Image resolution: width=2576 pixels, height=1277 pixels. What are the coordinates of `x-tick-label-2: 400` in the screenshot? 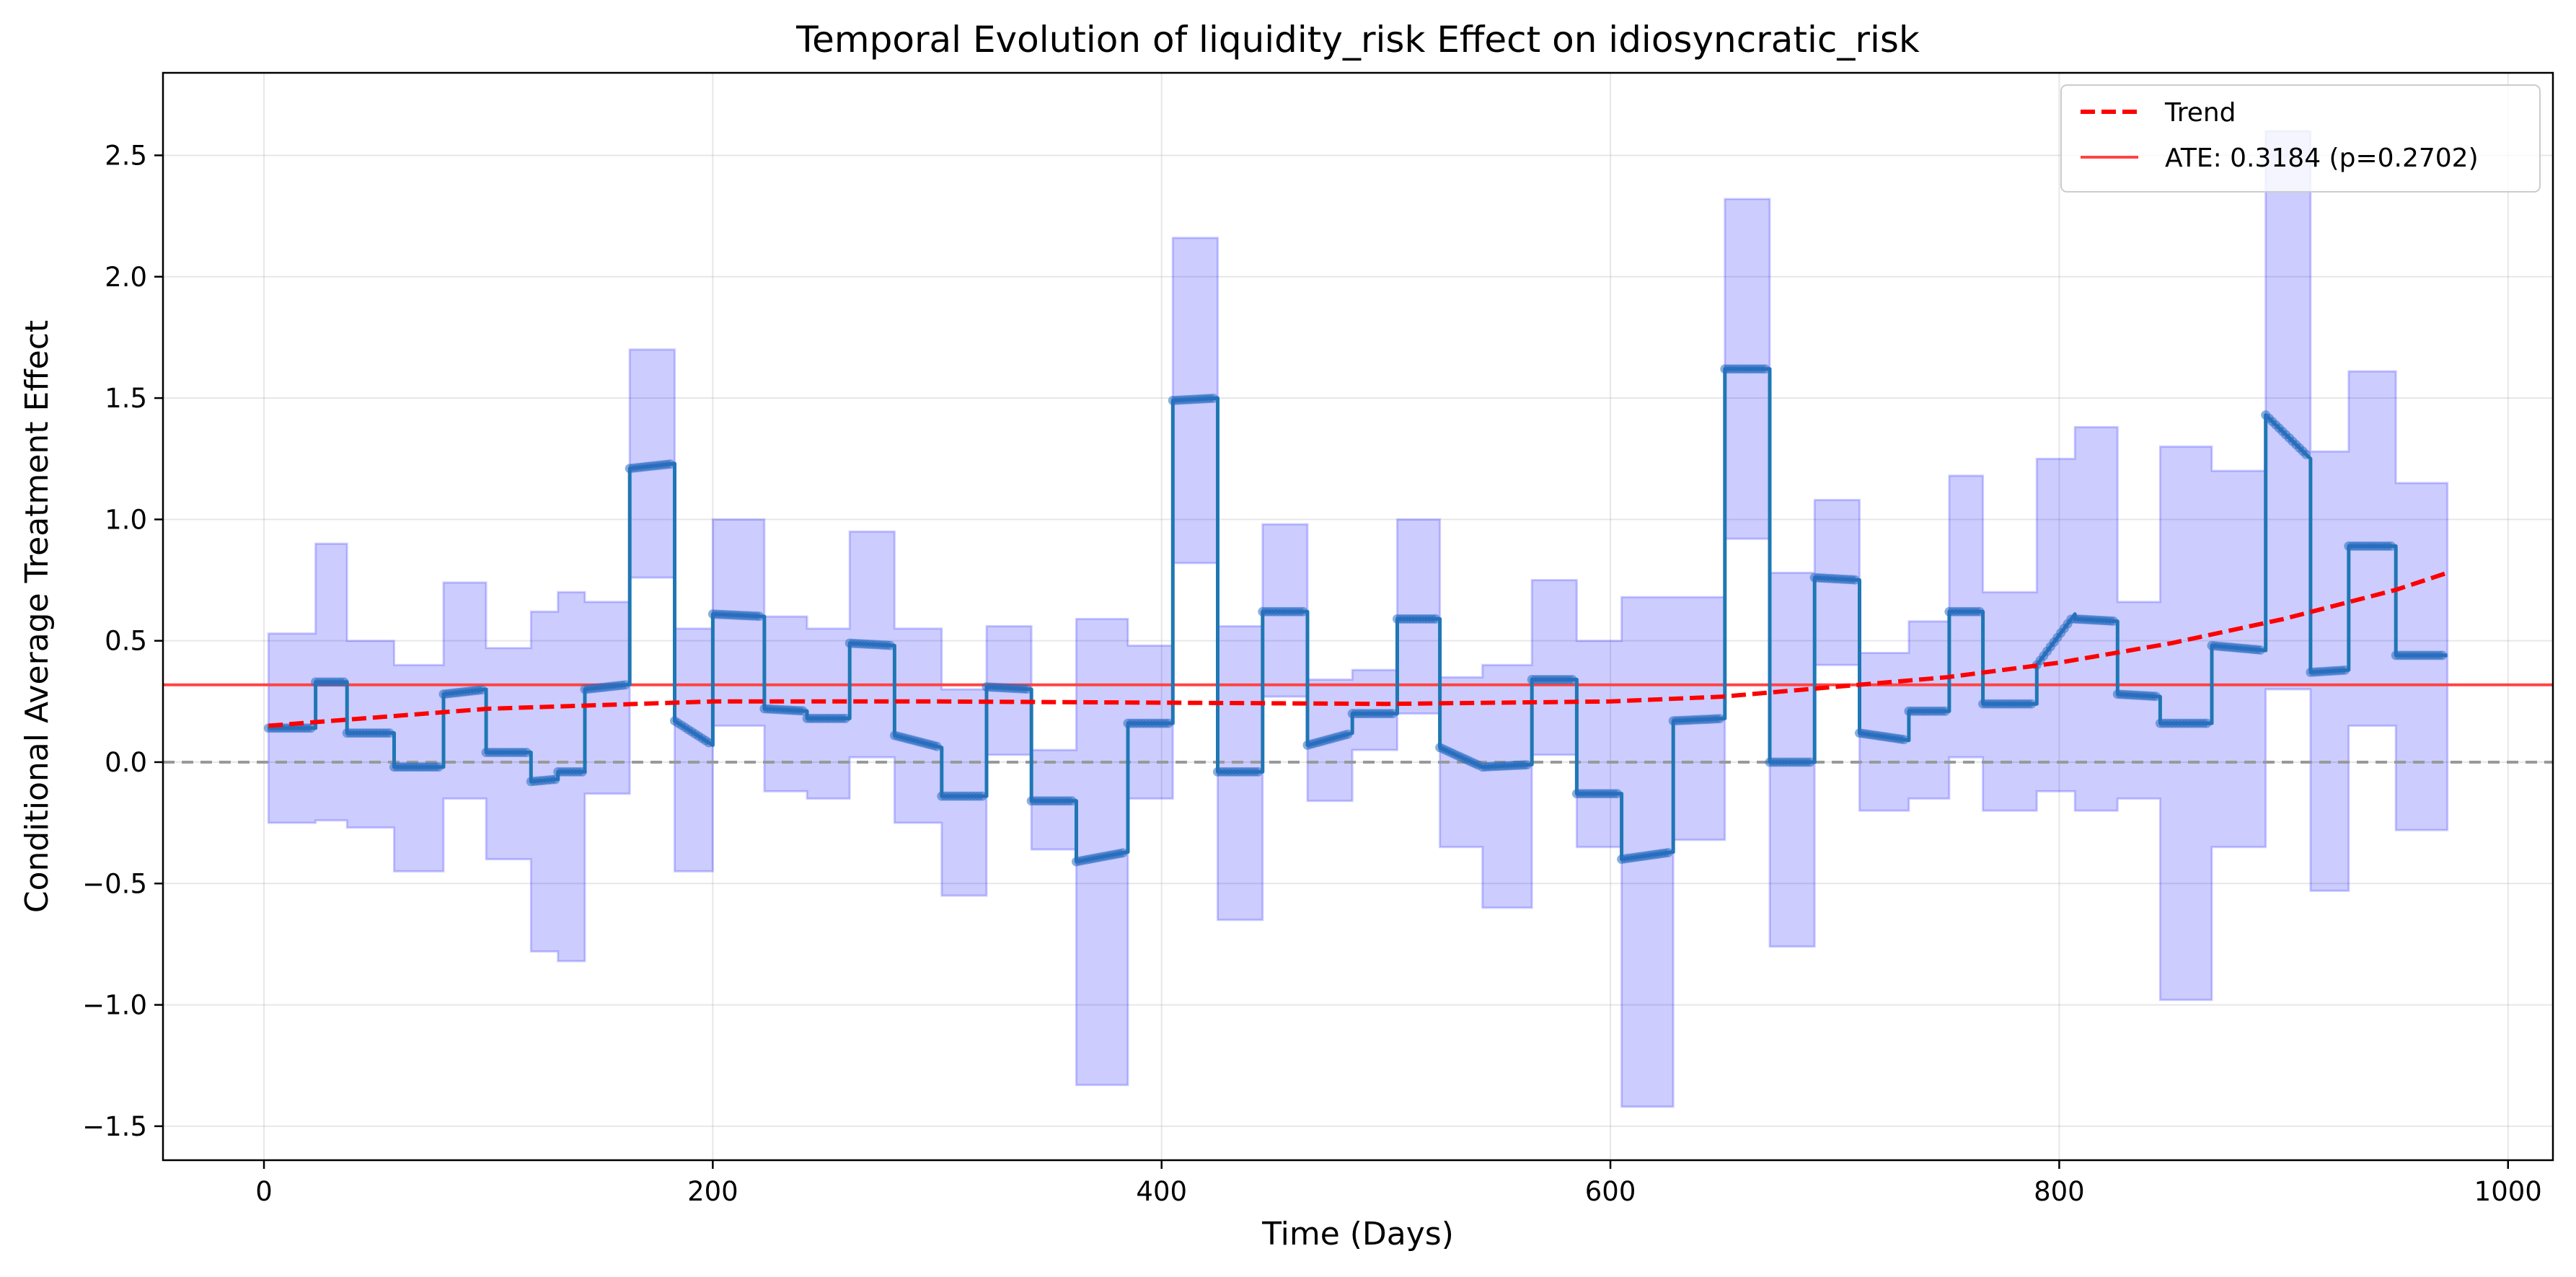 It's located at (1161, 1191).